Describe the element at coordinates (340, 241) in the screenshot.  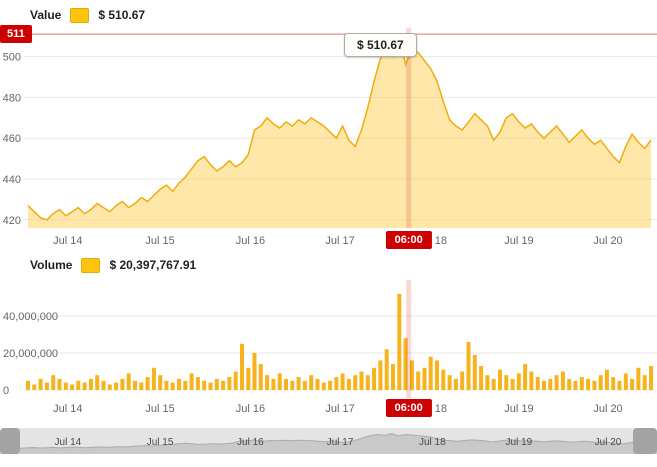
I see `x-axis-label: Jul 17` at that location.